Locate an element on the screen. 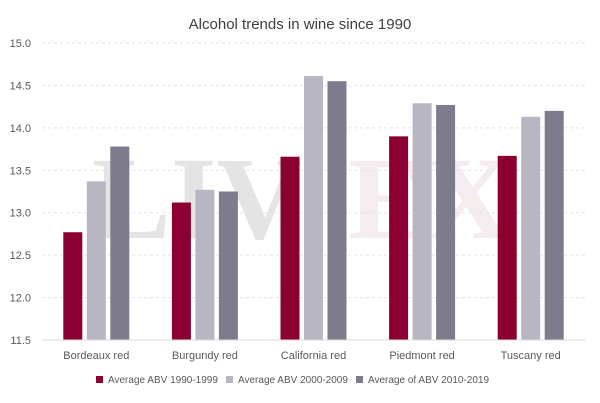 The image size is (600, 403). y-tick-label: 15.0 is located at coordinates (20, 44).